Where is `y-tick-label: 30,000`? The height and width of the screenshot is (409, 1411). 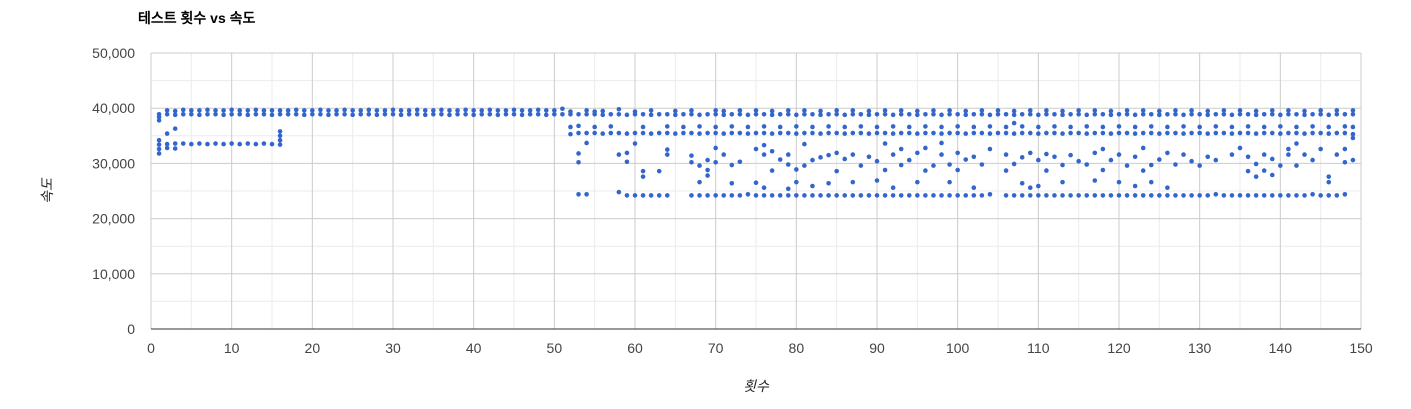
y-tick-label: 30,000 is located at coordinates (113, 163).